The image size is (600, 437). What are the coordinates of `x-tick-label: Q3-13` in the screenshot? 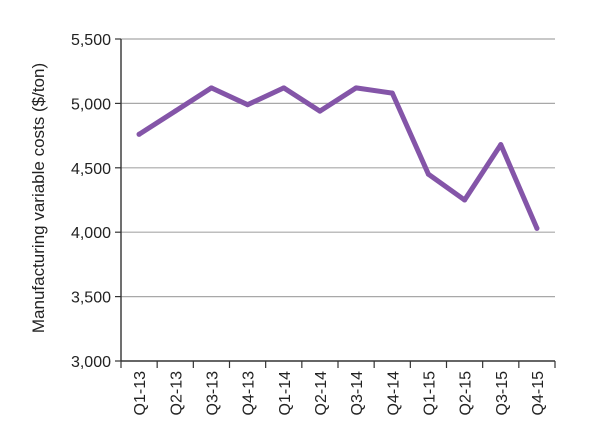 It's located at (212, 393).